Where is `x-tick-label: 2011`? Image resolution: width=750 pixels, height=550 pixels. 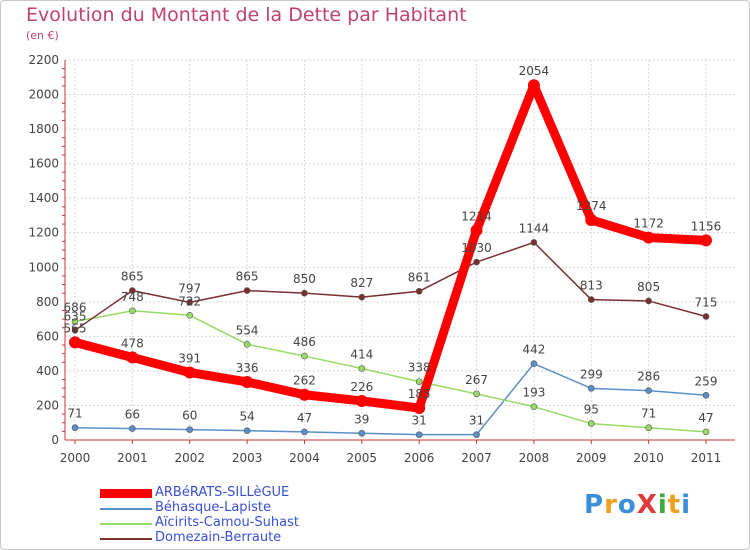
x-tick-label: 2011 is located at coordinates (706, 458).